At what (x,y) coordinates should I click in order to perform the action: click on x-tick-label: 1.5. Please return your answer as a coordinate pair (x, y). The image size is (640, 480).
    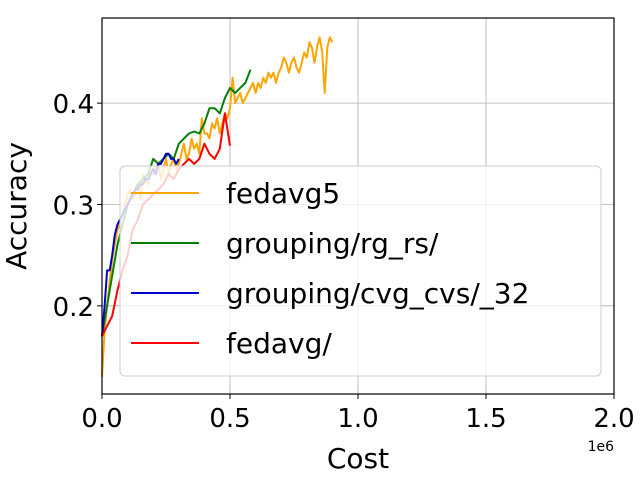
    Looking at the image, I should click on (485, 419).